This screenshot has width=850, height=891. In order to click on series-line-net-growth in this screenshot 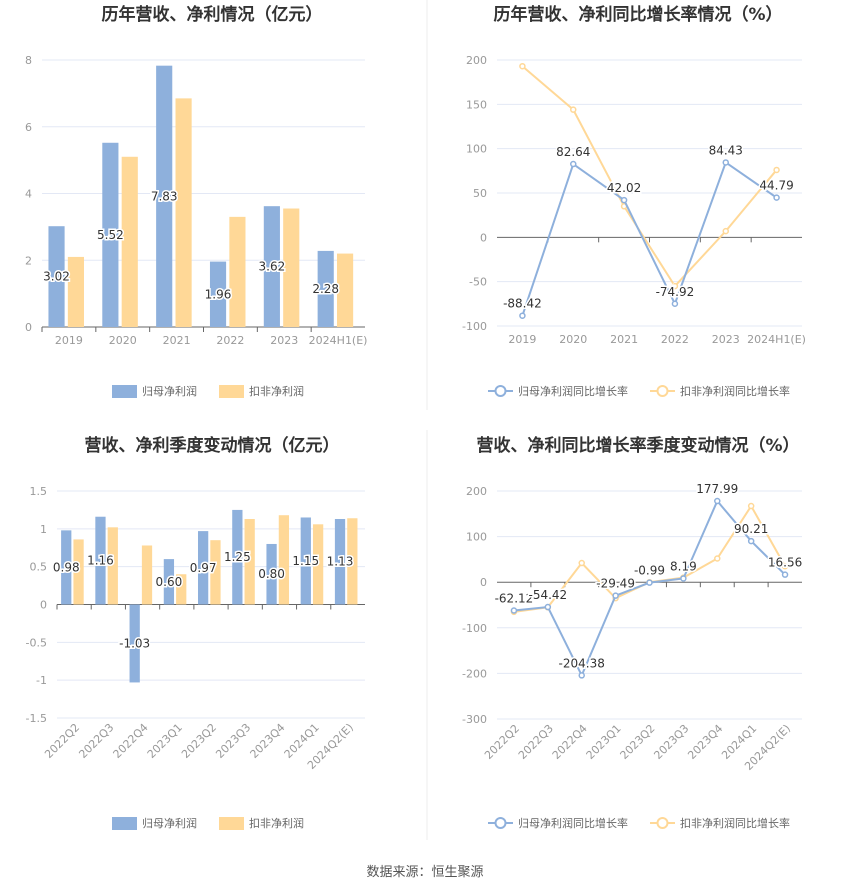, I will do `click(649, 238)`.